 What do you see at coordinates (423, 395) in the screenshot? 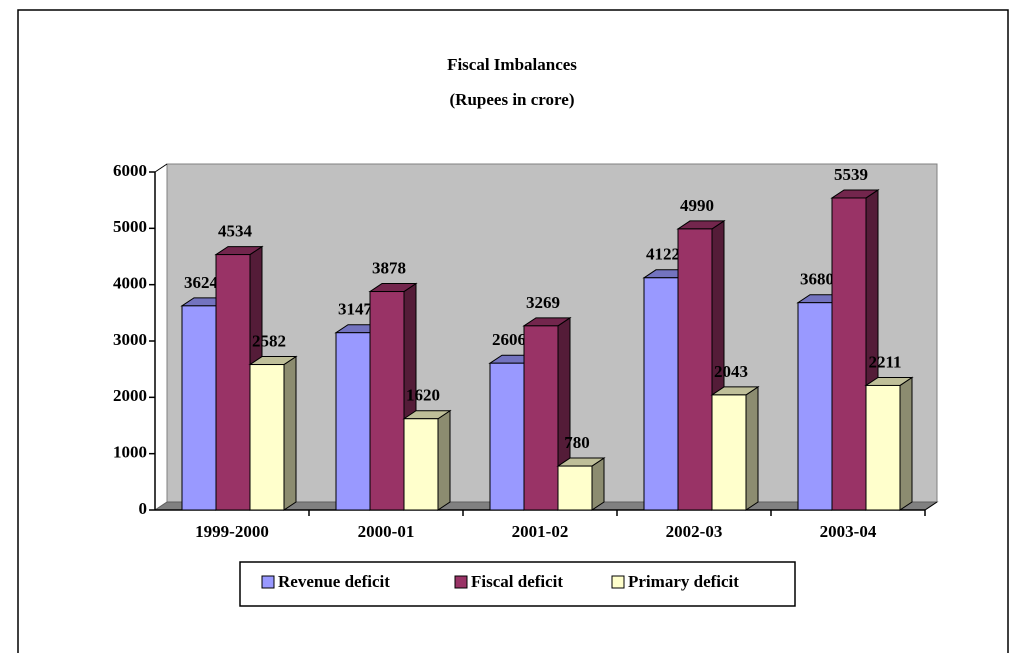
I see `data-label: 1620` at bounding box center [423, 395].